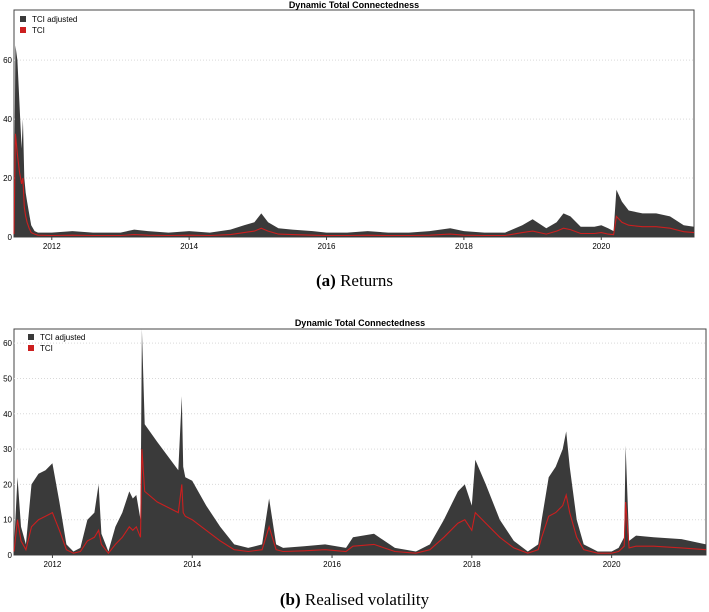 This screenshot has height=612, width=709. I want to click on y-tick-labels: 0 20 40 60, so click(7, 149).